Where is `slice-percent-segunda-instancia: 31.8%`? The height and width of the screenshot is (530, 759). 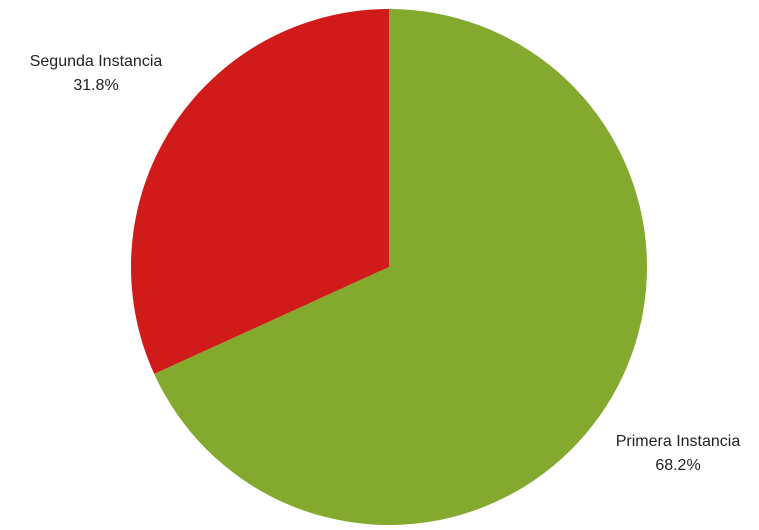 slice-percent-segunda-instancia: 31.8% is located at coordinates (96, 85).